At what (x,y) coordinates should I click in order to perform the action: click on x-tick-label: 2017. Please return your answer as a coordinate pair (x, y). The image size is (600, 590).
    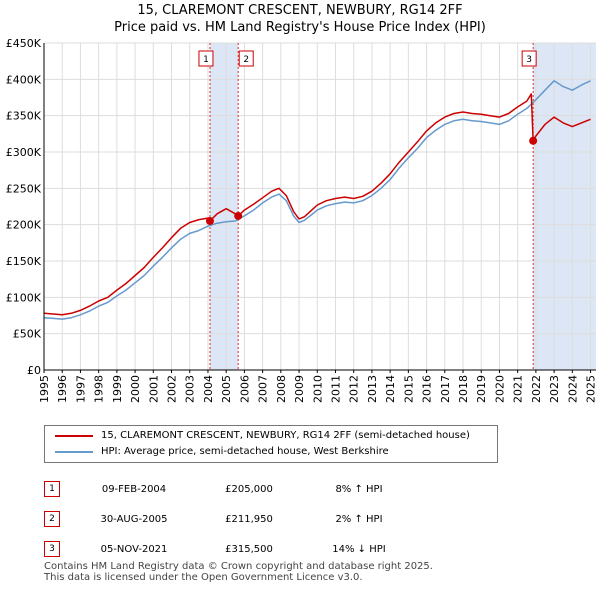
    Looking at the image, I should click on (445, 389).